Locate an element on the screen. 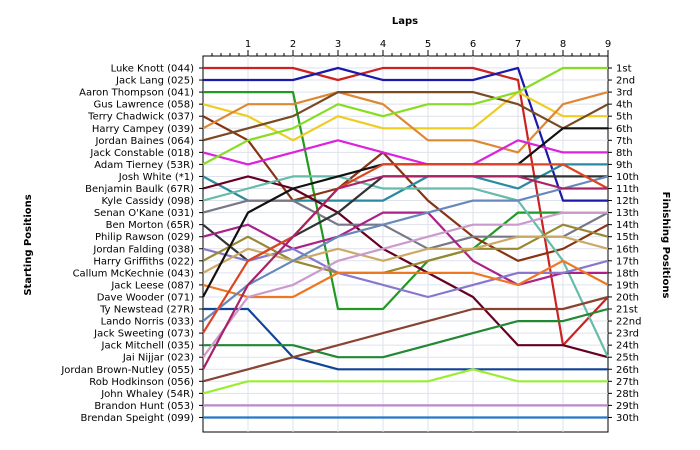 This screenshot has width=700, height=450. finishing-position-label: 30th is located at coordinates (627, 418).